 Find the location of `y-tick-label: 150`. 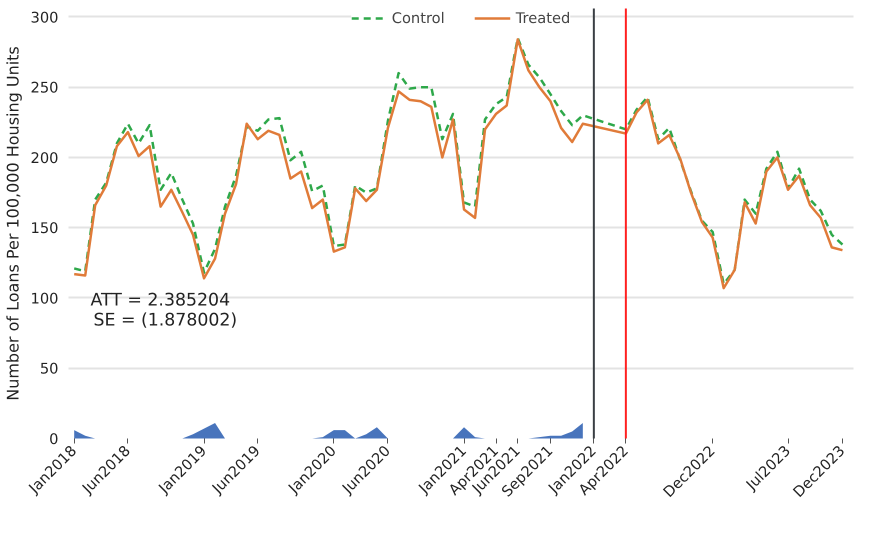

y-tick-label: 150 is located at coordinates (44, 229).